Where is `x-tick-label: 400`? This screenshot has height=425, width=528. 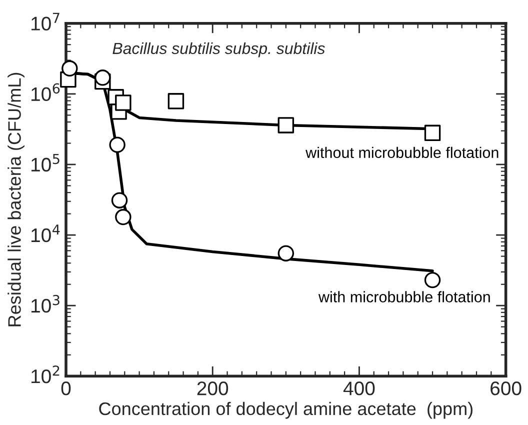
x-tick-label: 400 is located at coordinates (359, 389).